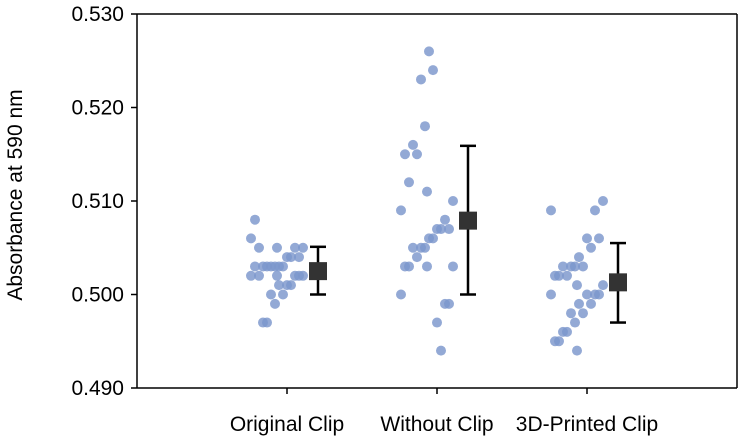 The image size is (744, 444). I want to click on x-tick-label: 3D-Printed Clip, so click(587, 424).